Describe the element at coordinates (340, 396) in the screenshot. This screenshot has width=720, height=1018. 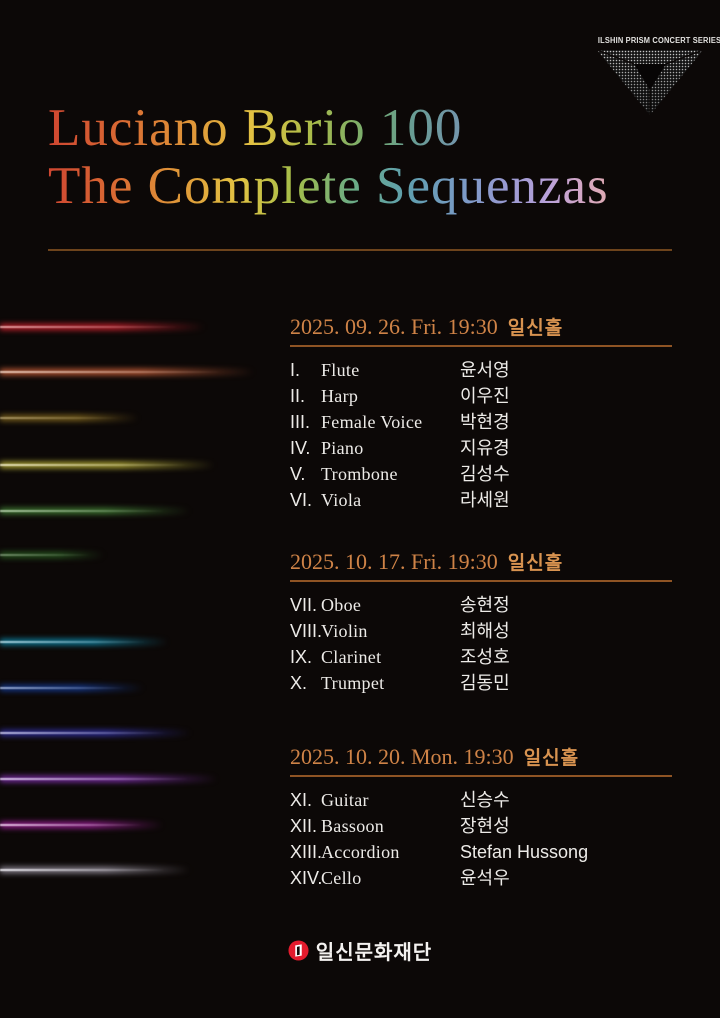
I see `instrument-label: Harp` at that location.